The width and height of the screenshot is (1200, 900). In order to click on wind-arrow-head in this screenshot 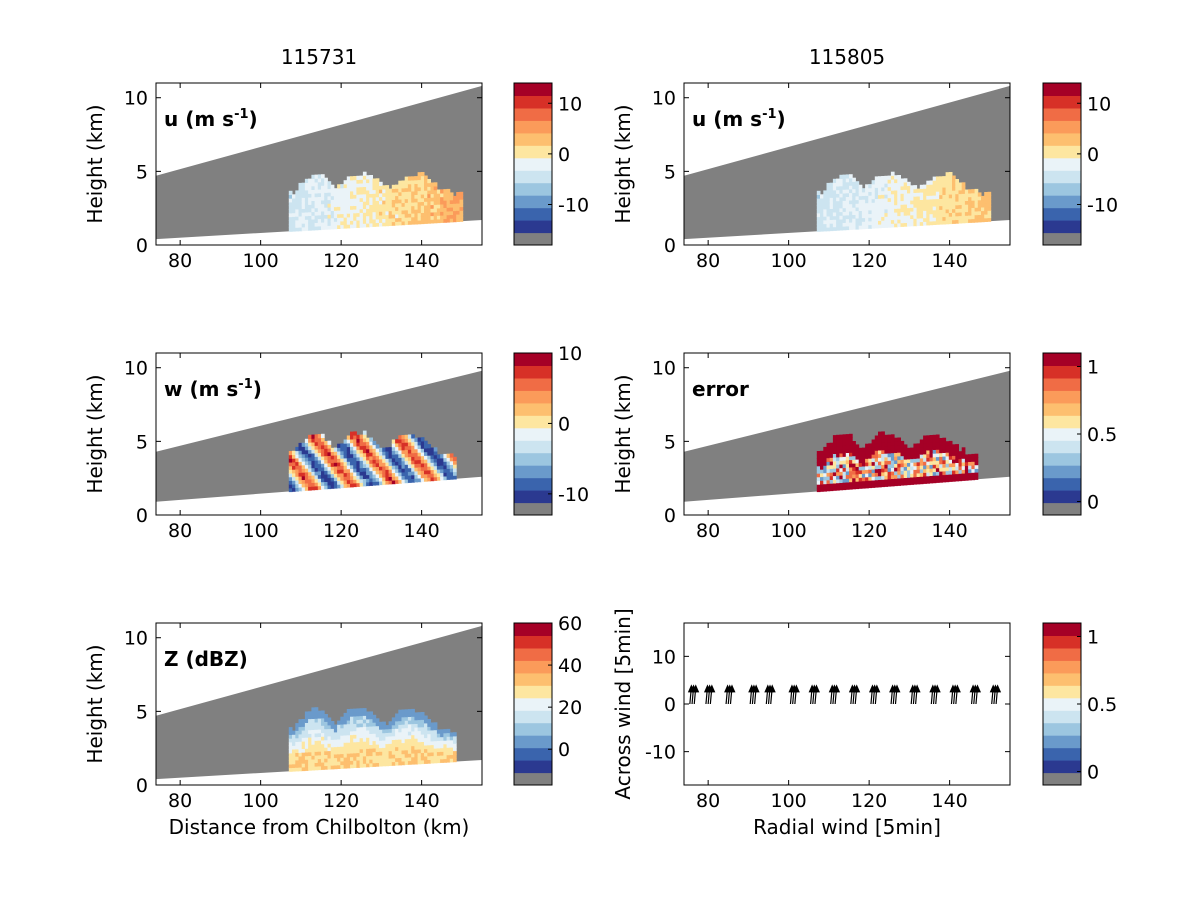, I will do `click(917, 688)`.